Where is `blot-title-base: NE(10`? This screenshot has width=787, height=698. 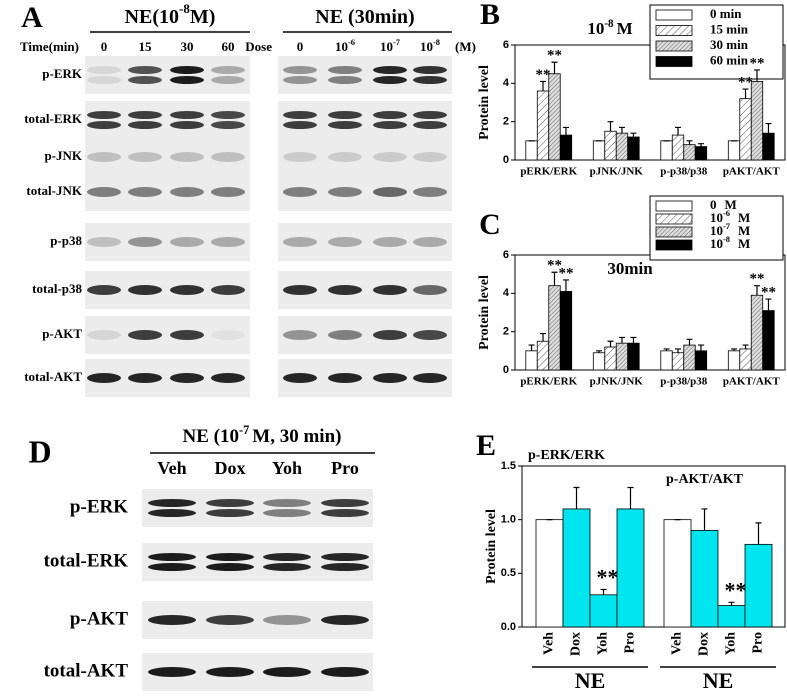 blot-title-base: NE(10 is located at coordinates (152, 17).